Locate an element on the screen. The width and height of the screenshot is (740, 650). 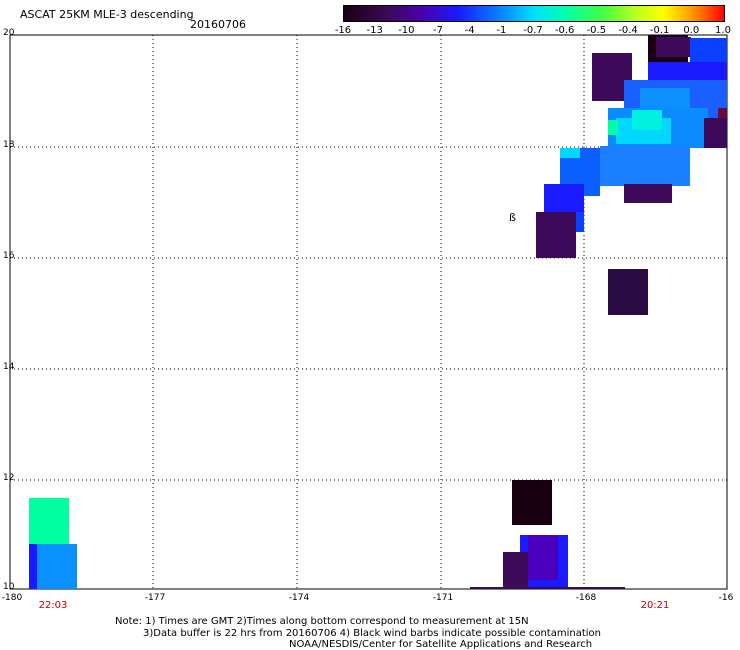
color-scale-label: -16 is located at coordinates (343, 30).